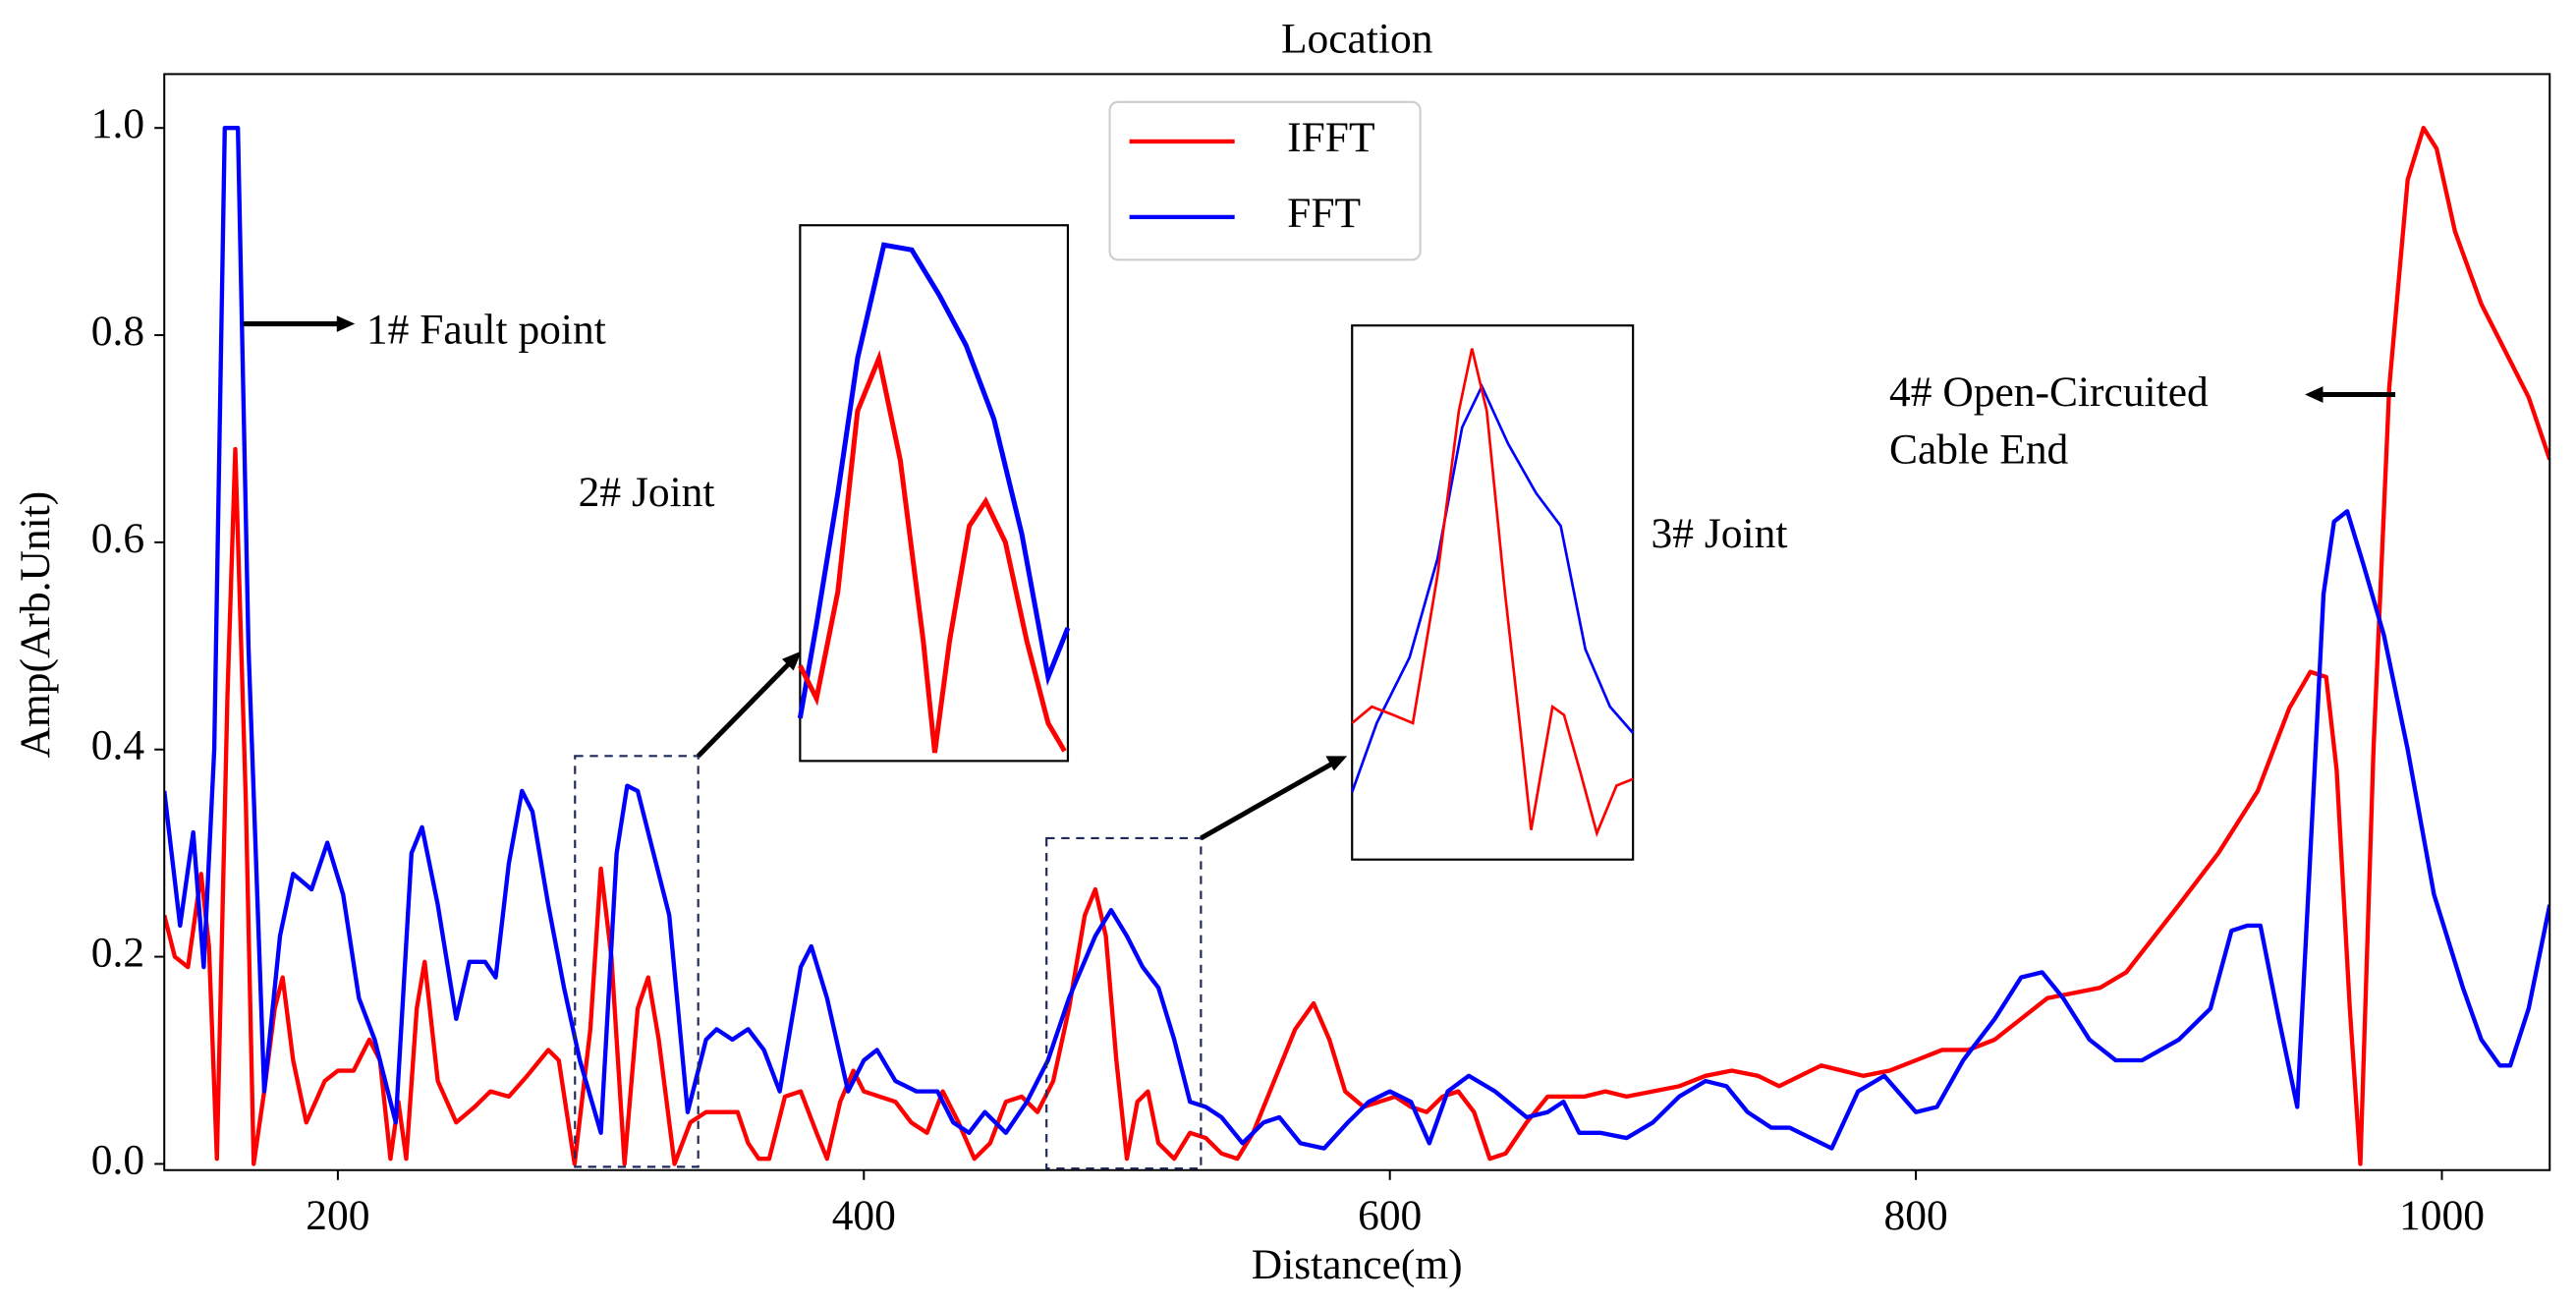  I want to click on legend-label: IFFT, so click(1330, 137).